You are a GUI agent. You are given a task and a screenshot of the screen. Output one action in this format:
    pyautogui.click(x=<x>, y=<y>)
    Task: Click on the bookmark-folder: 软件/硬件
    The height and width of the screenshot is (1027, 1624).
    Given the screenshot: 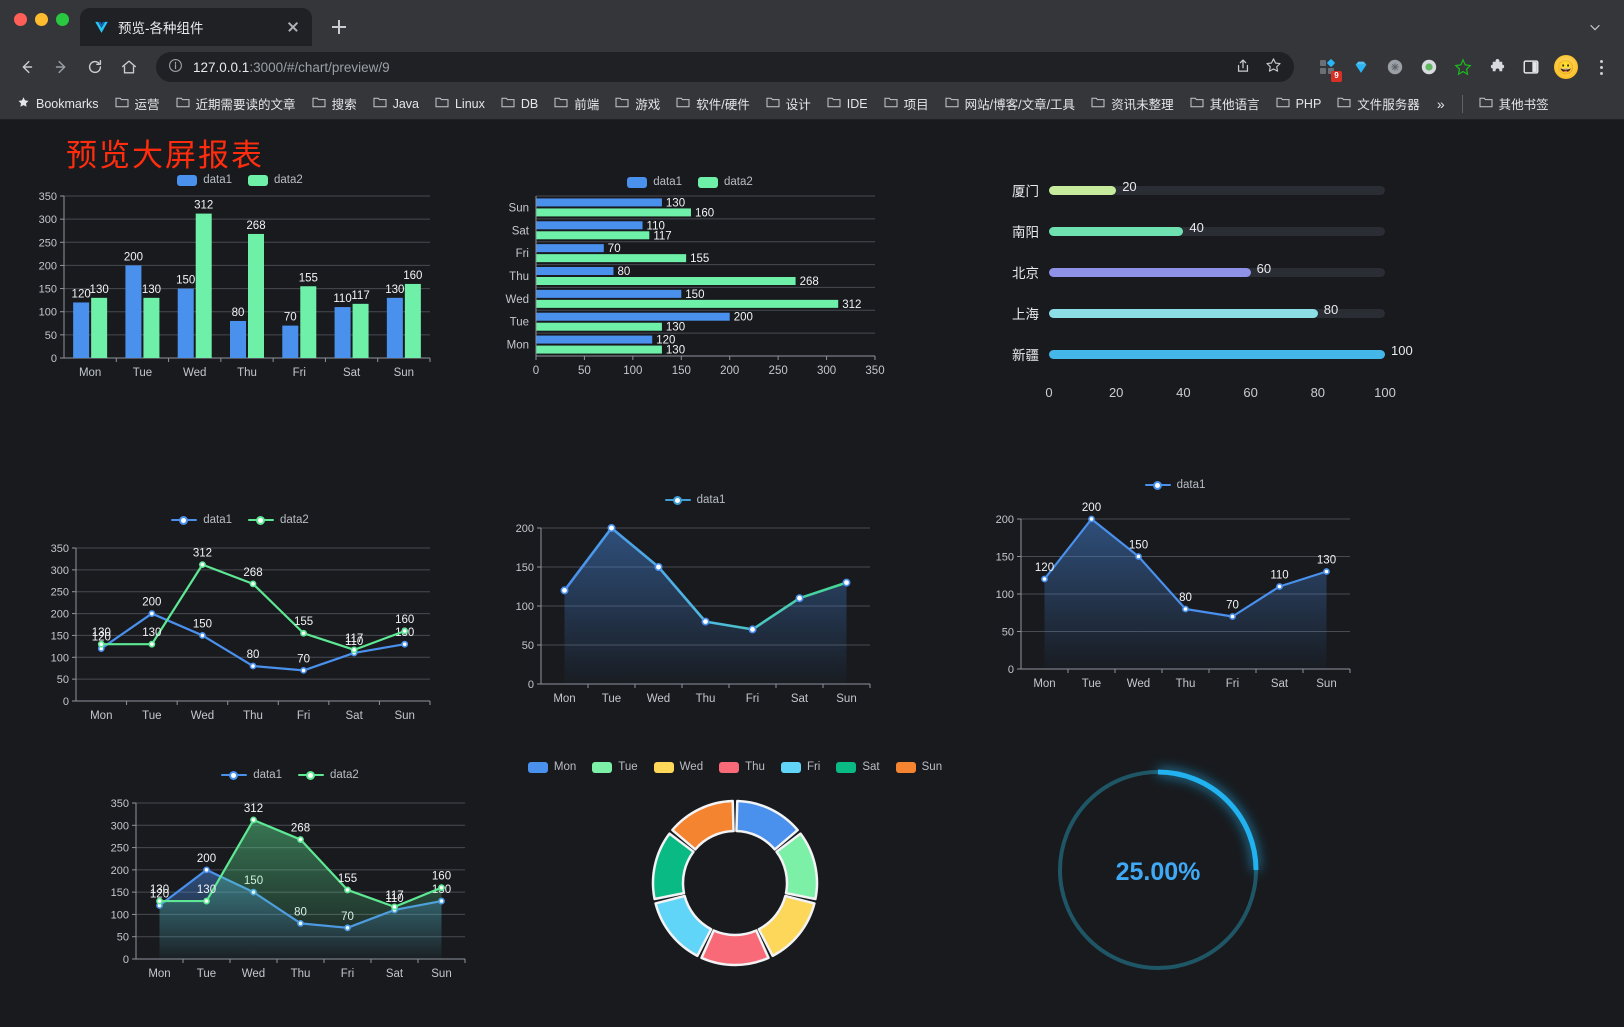 What is the action you would take?
    pyautogui.click(x=712, y=103)
    